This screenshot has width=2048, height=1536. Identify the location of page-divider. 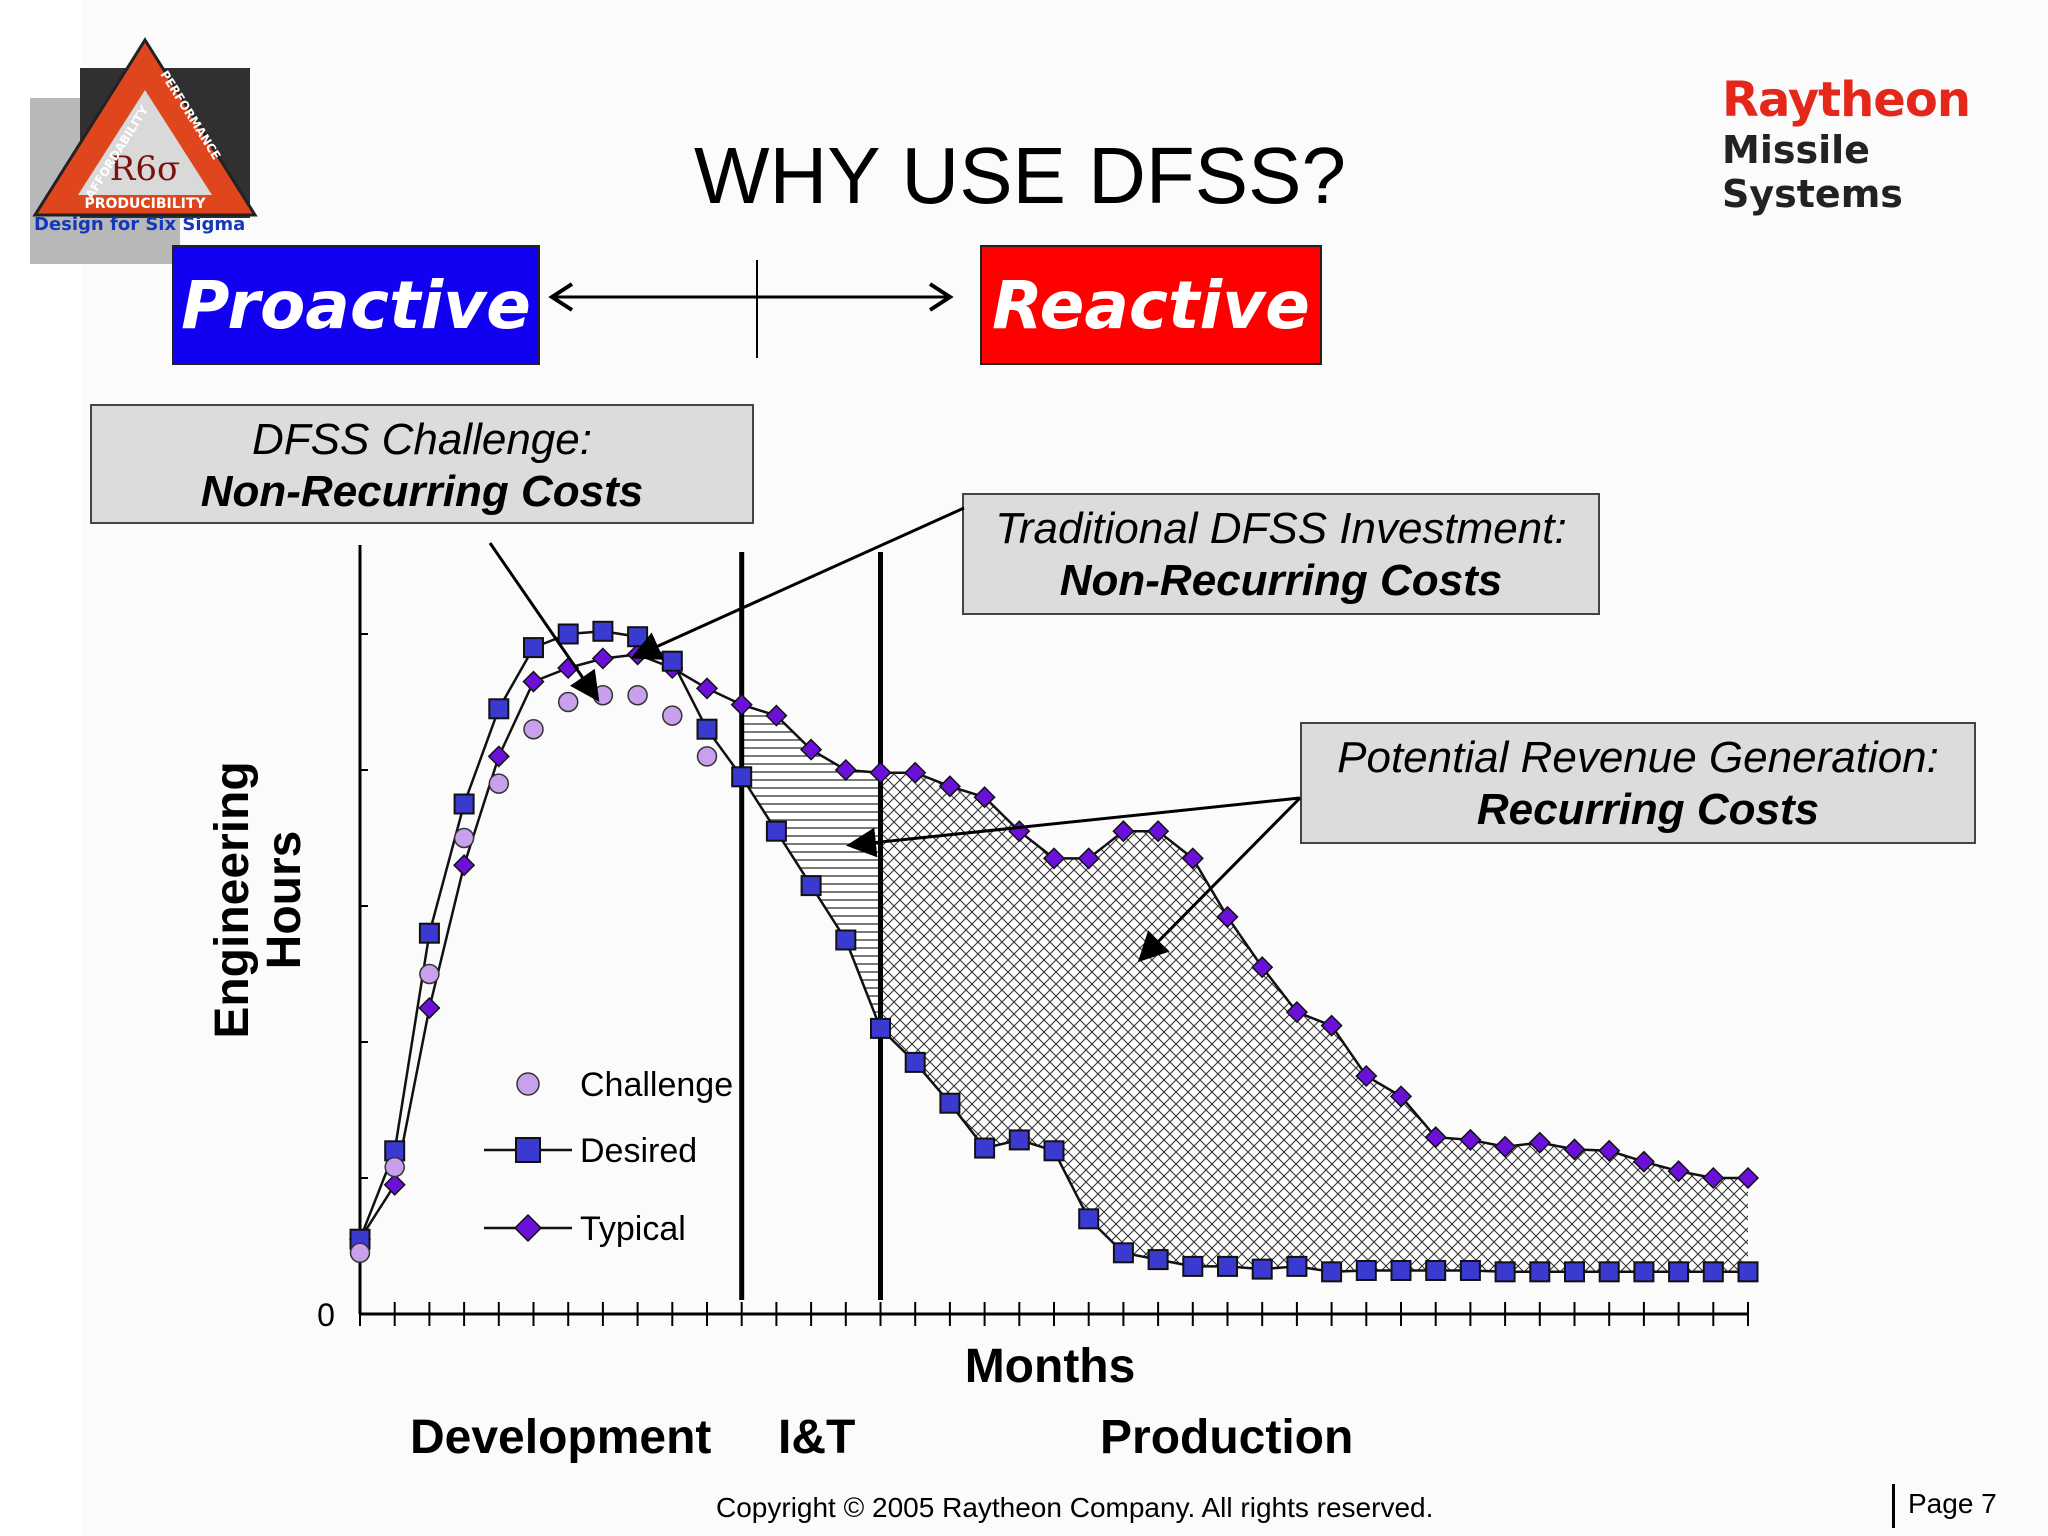
(1893, 1506).